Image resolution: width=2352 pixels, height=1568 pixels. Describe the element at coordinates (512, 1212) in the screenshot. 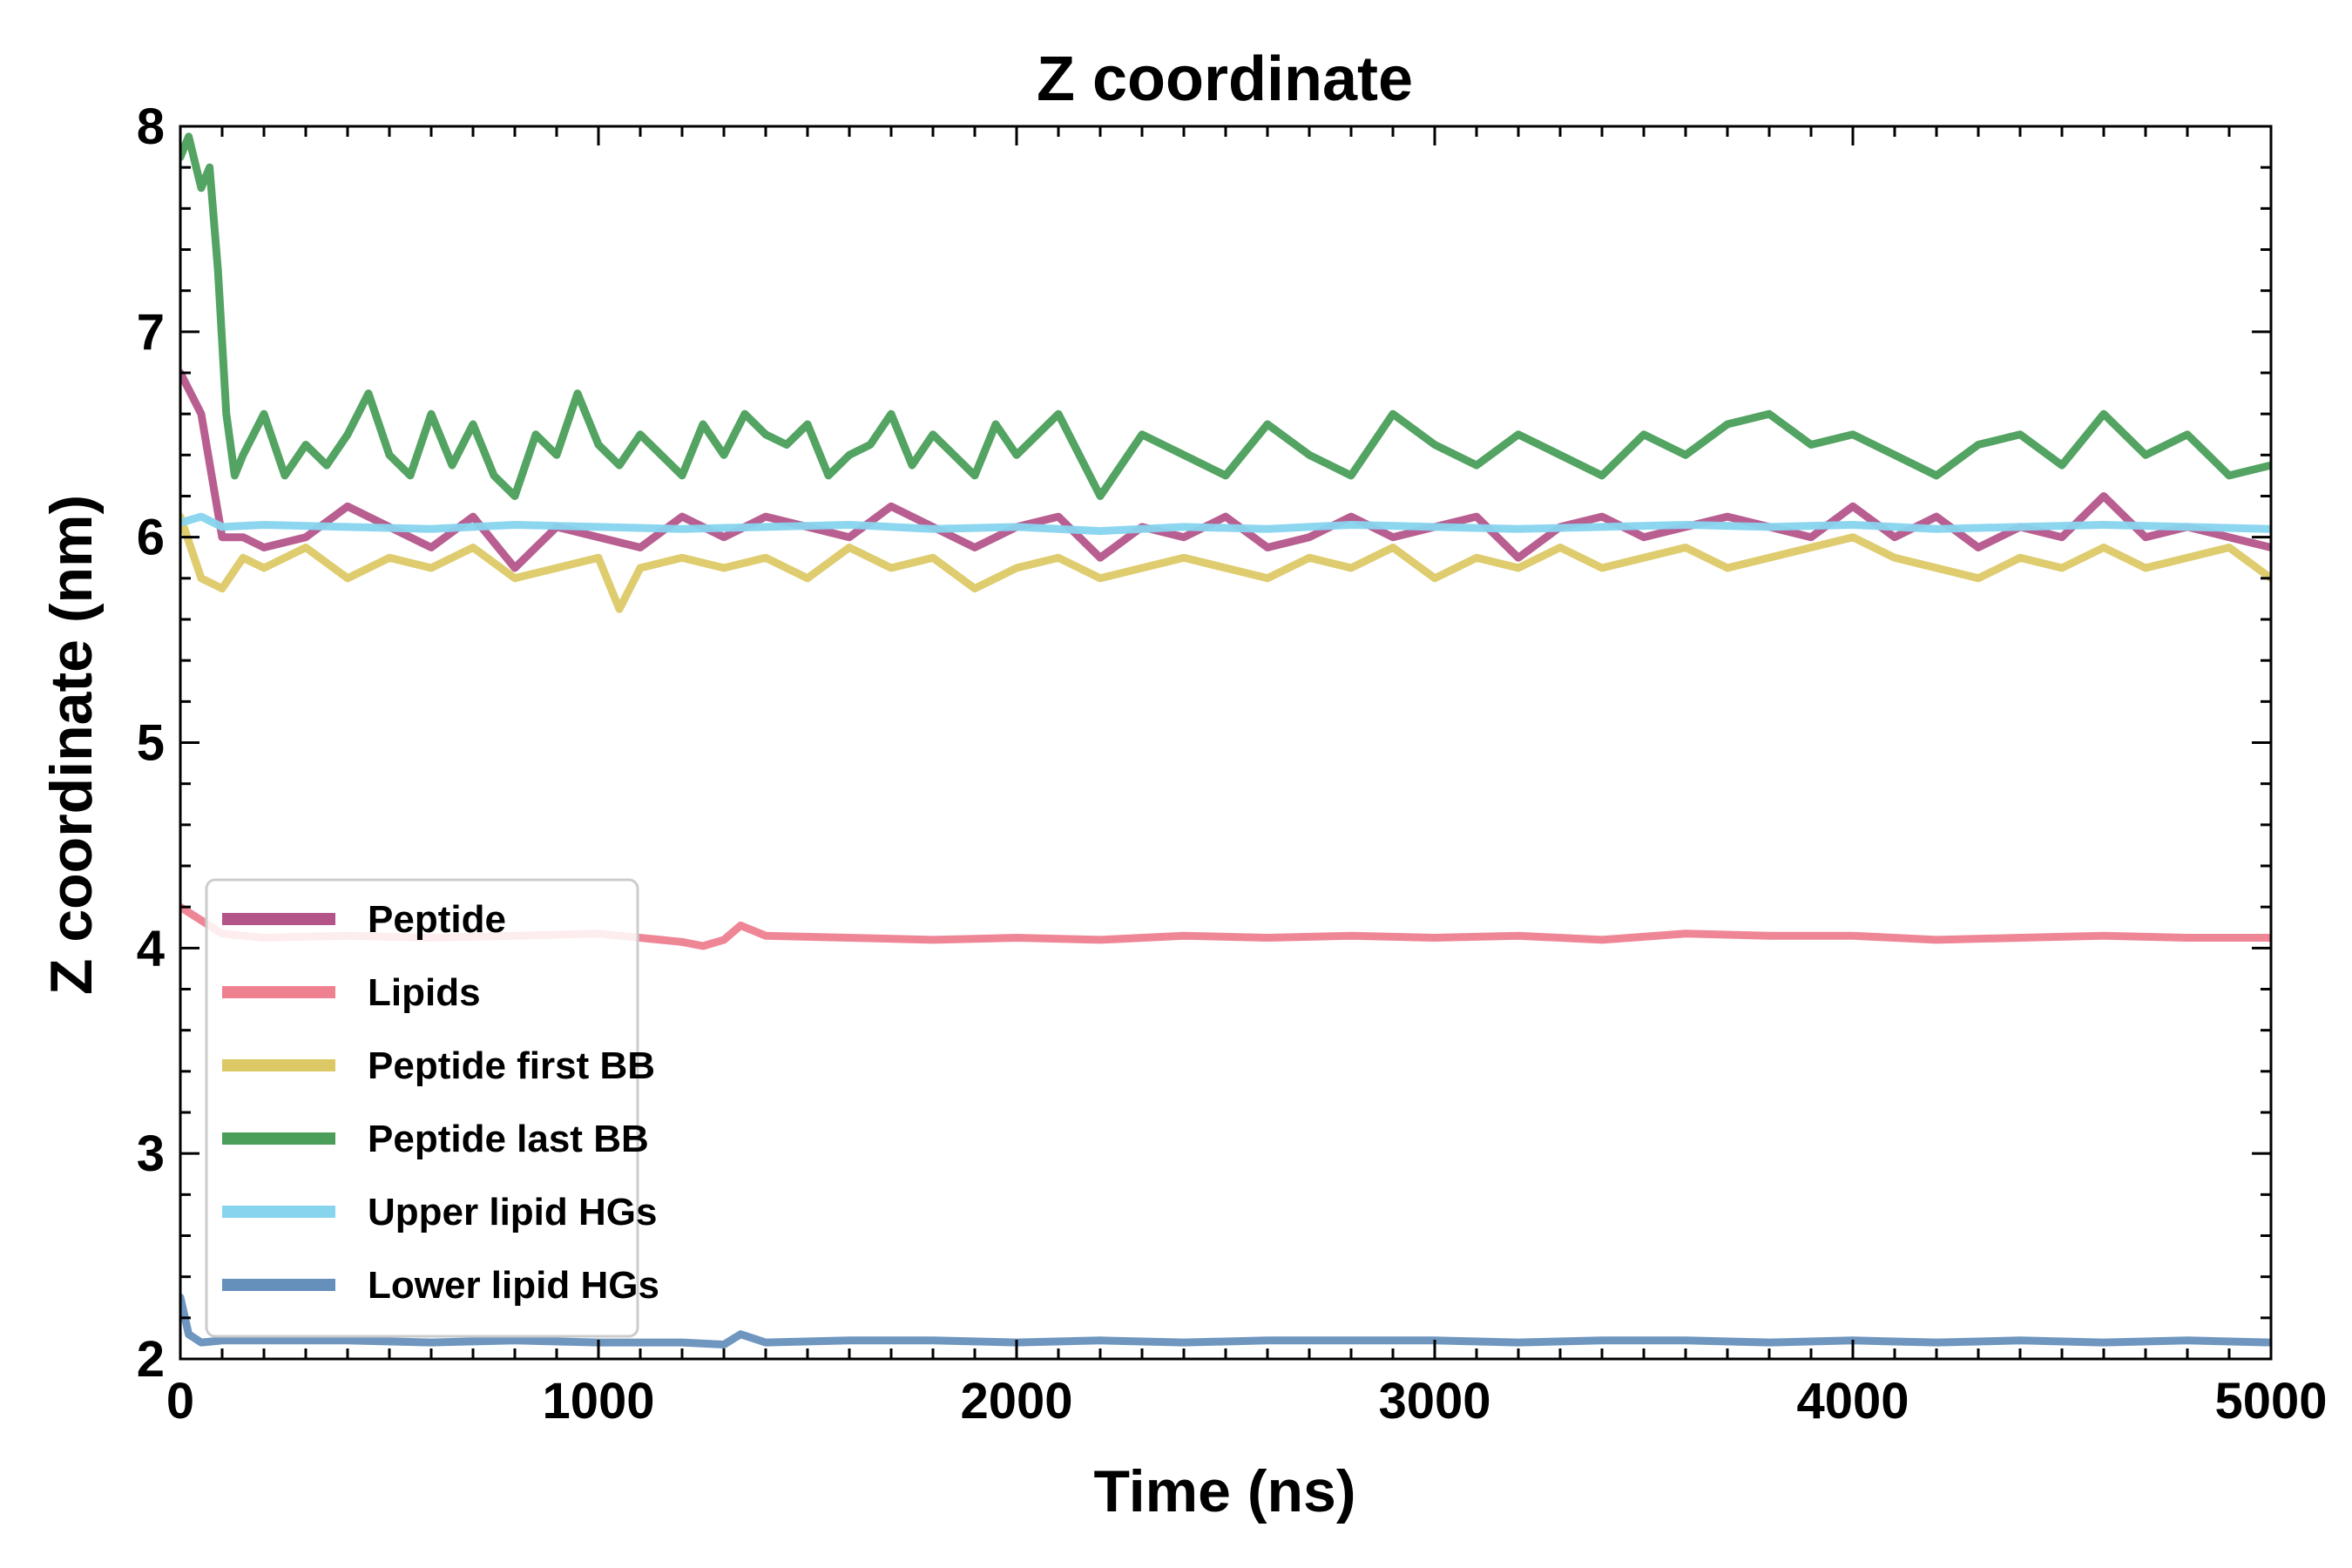

I see `legend-entry-label: Upper lipid HGs` at that location.